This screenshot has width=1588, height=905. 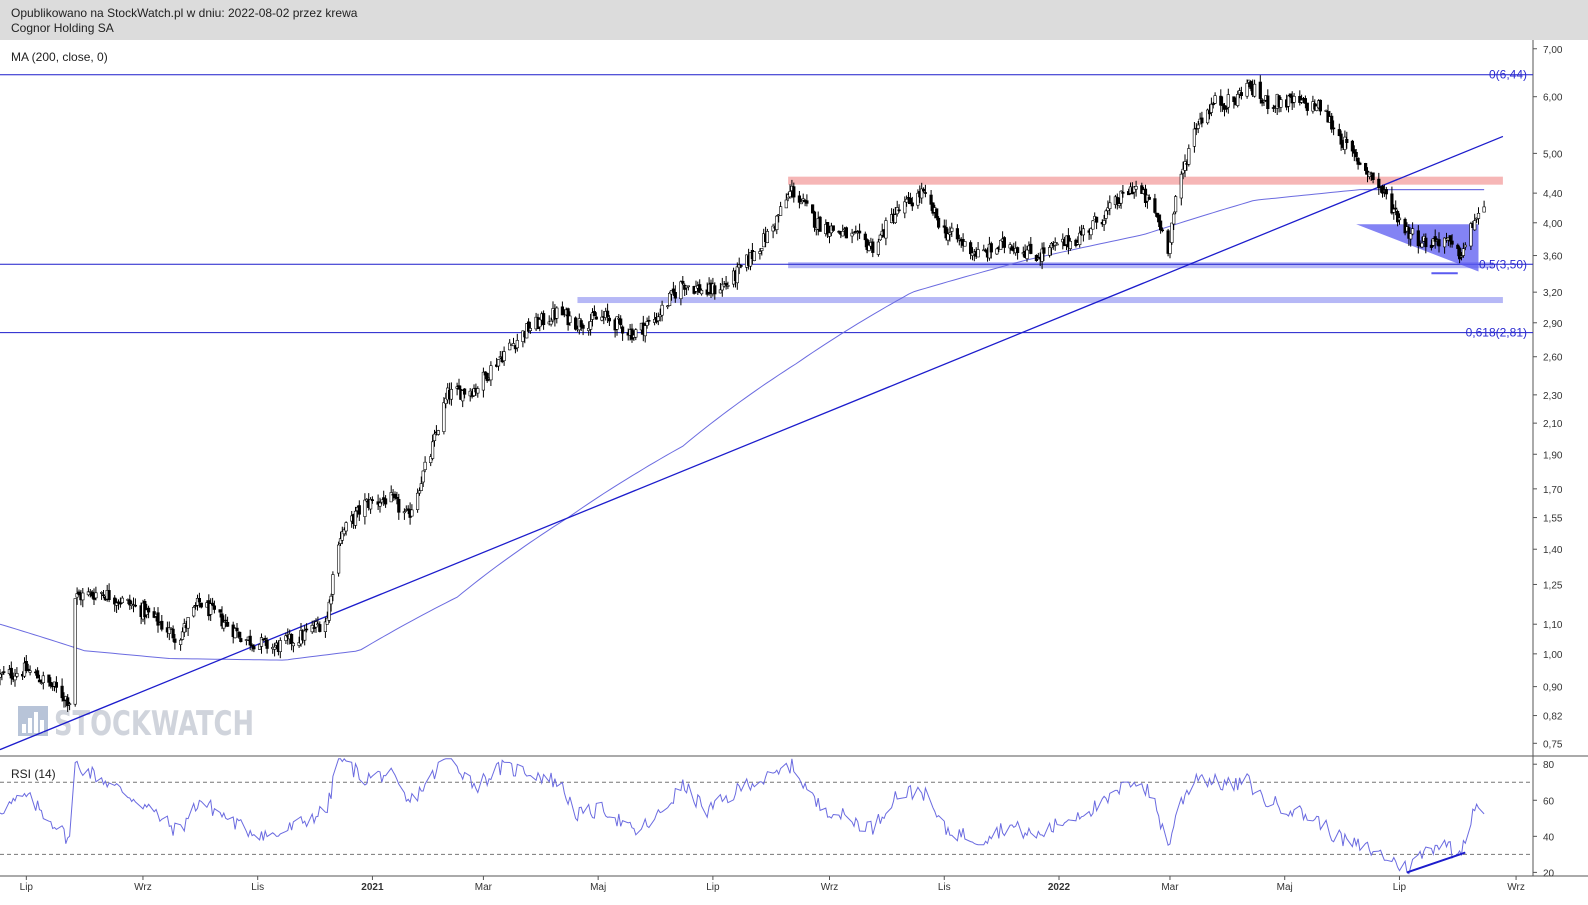 I want to click on price-tick-label: 1,70, so click(x=1553, y=490).